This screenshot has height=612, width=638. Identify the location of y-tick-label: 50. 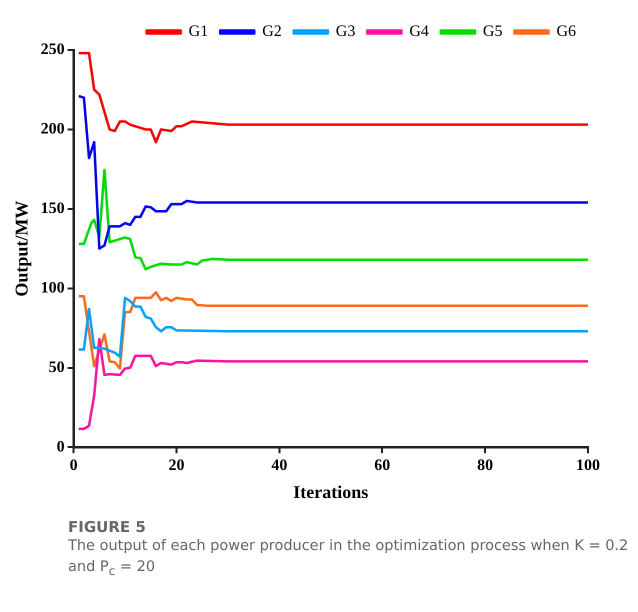
(56, 367).